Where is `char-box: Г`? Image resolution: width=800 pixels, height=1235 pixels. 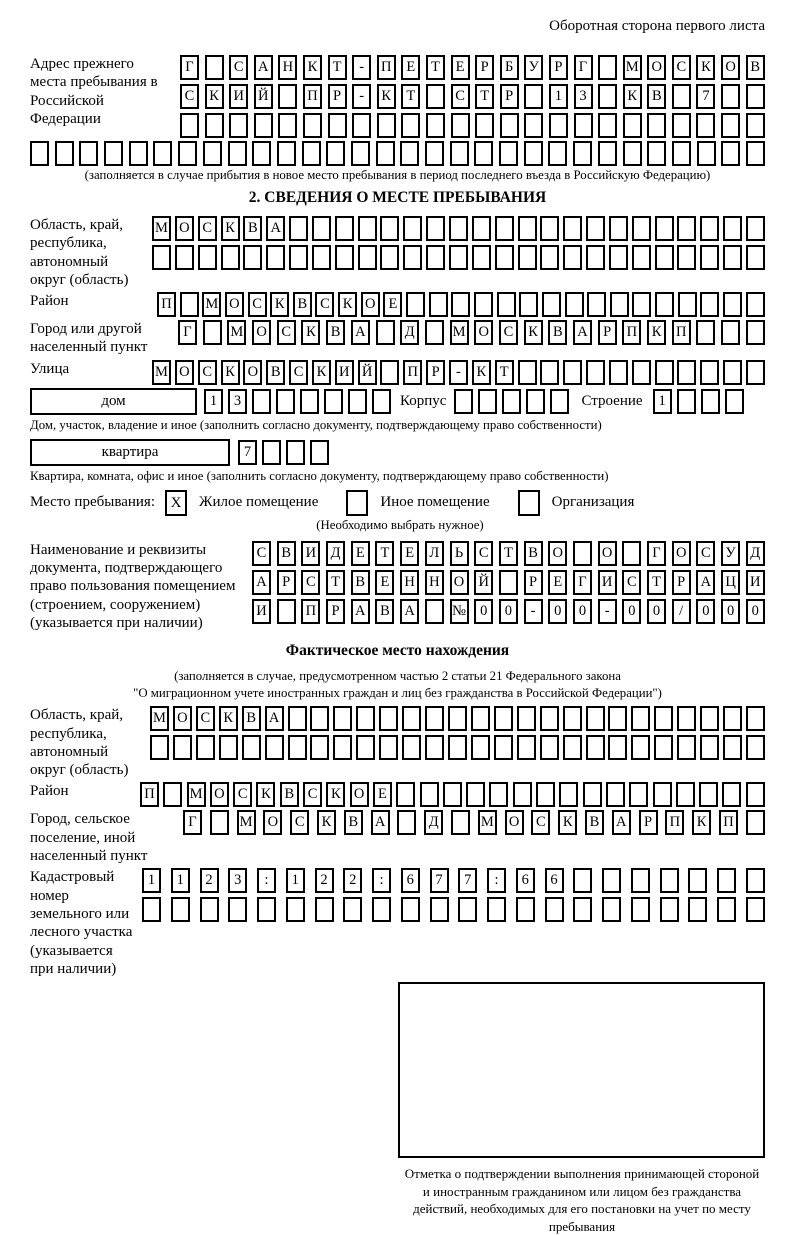
char-box: Г is located at coordinates (582, 582).